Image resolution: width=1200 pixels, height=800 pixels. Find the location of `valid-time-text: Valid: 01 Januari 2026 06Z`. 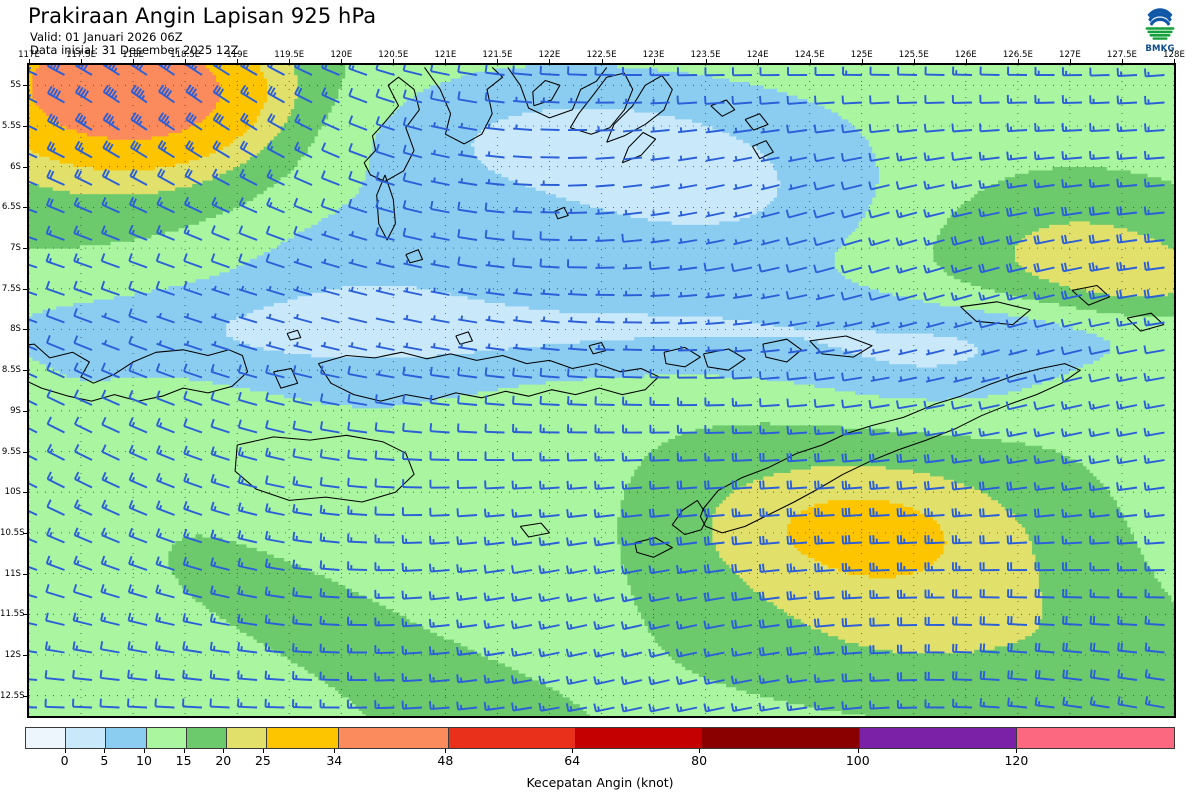

valid-time-text: Valid: 01 Januari 2026 06Z is located at coordinates (106, 37).